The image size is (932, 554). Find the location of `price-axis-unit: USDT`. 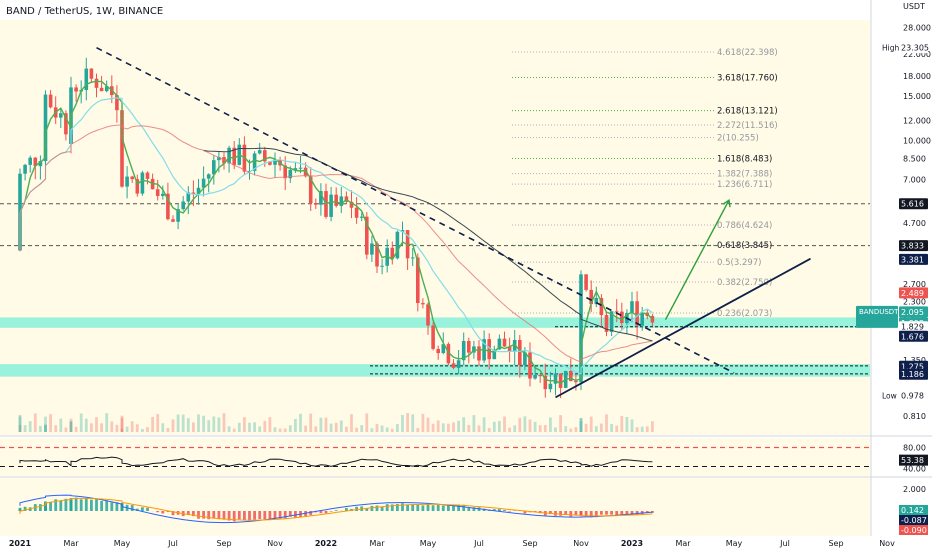

price-axis-unit: USDT is located at coordinates (914, 6).